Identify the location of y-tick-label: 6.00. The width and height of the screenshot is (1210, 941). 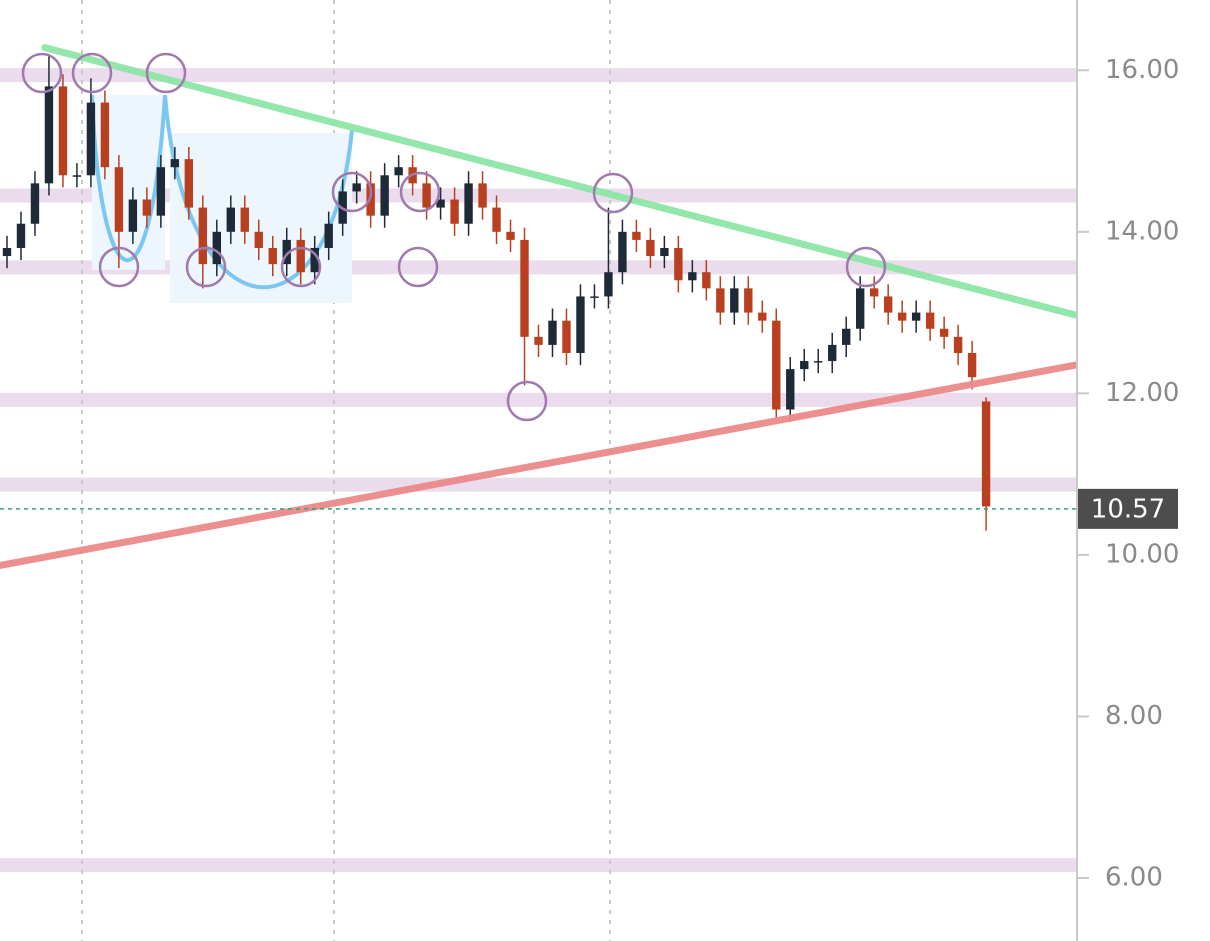
(1134, 877).